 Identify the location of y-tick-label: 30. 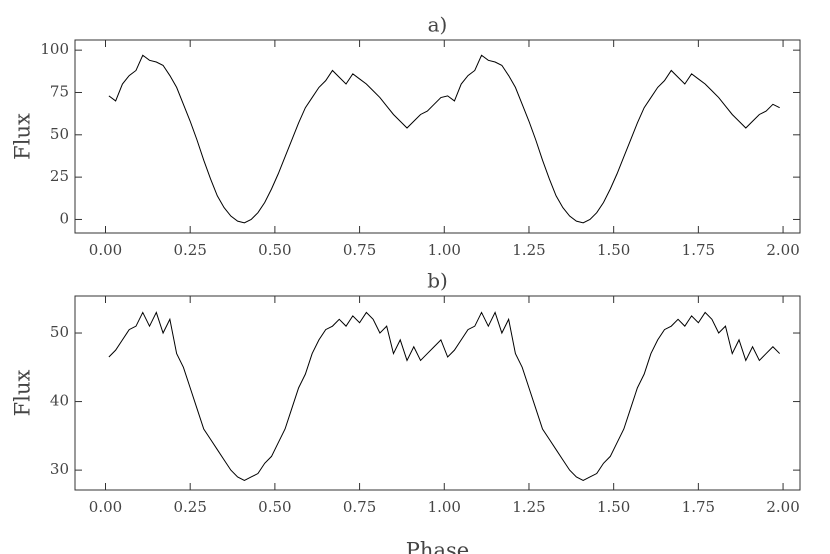
(59, 469).